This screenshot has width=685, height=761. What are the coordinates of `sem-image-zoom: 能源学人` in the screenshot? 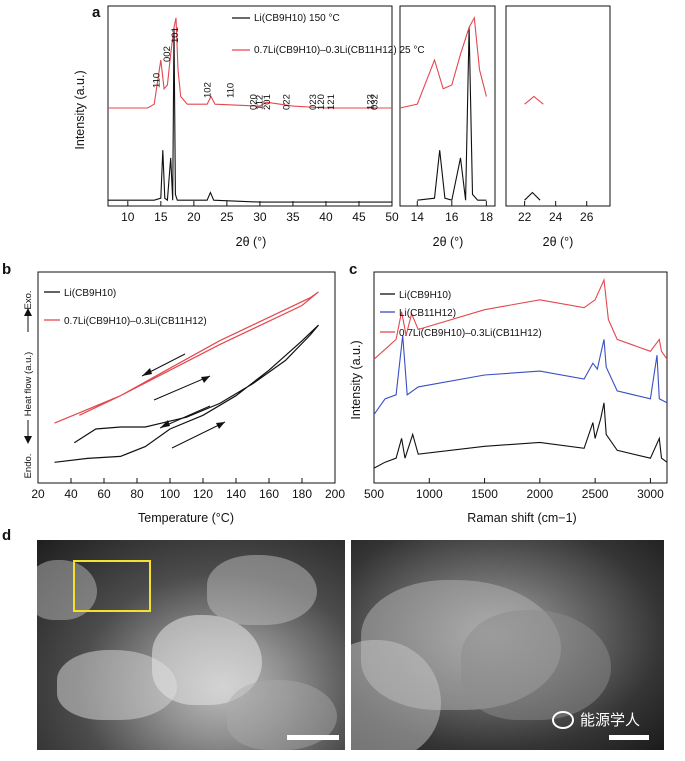 It's located at (507, 645).